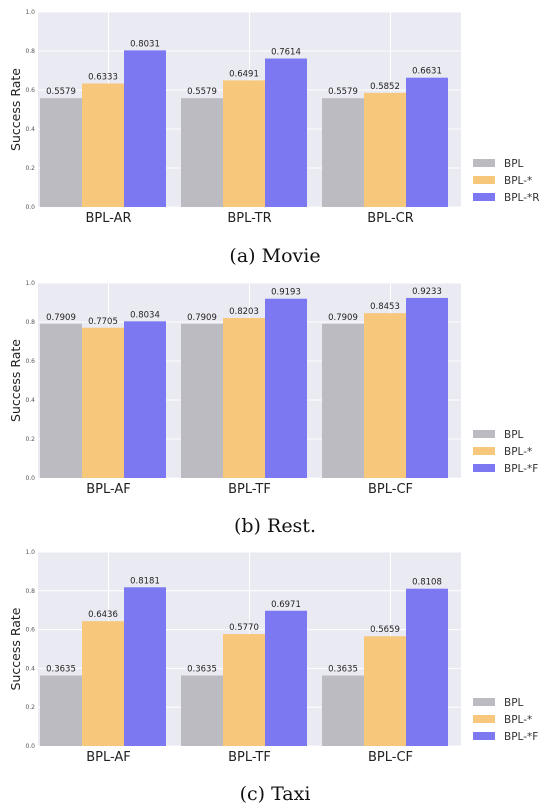  I want to click on bar-value-label: 0.6631, so click(427, 72).